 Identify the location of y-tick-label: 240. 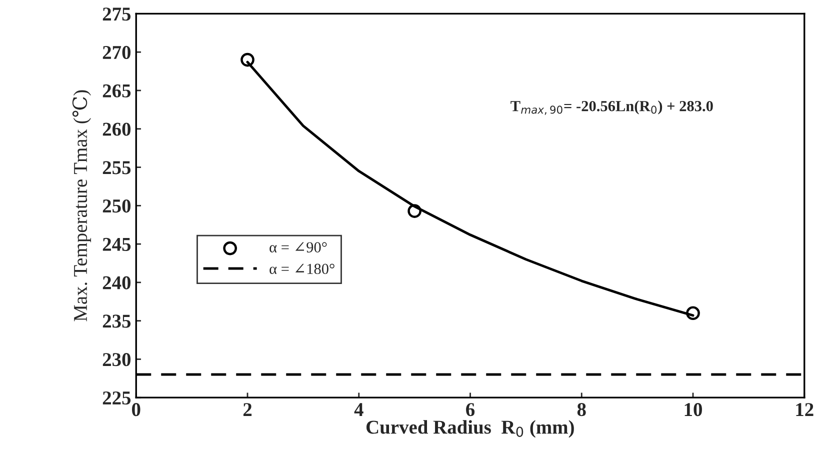
(116, 283).